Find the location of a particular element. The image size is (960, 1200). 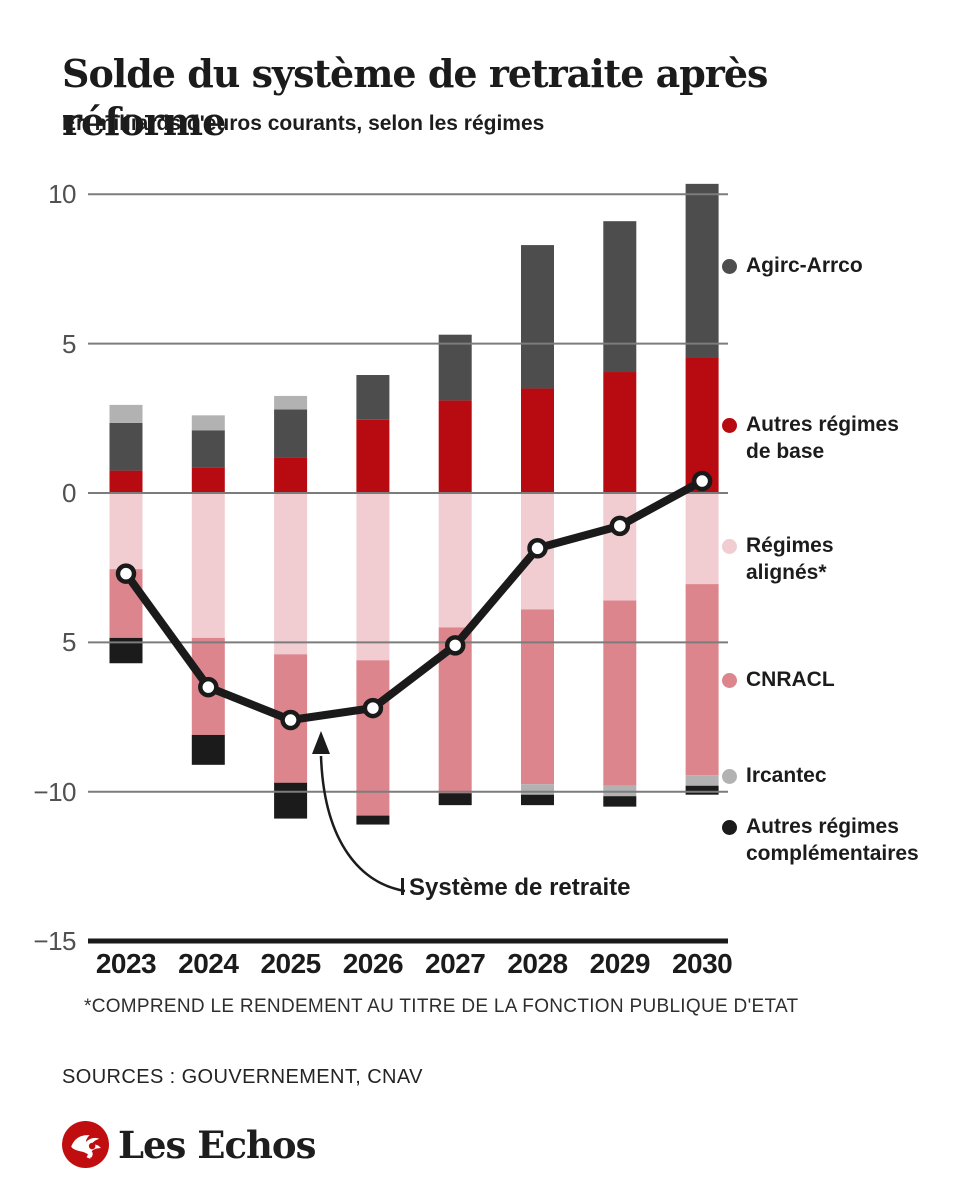

bar-segment-2028-autres-regimes-de-base is located at coordinates (537, 440).